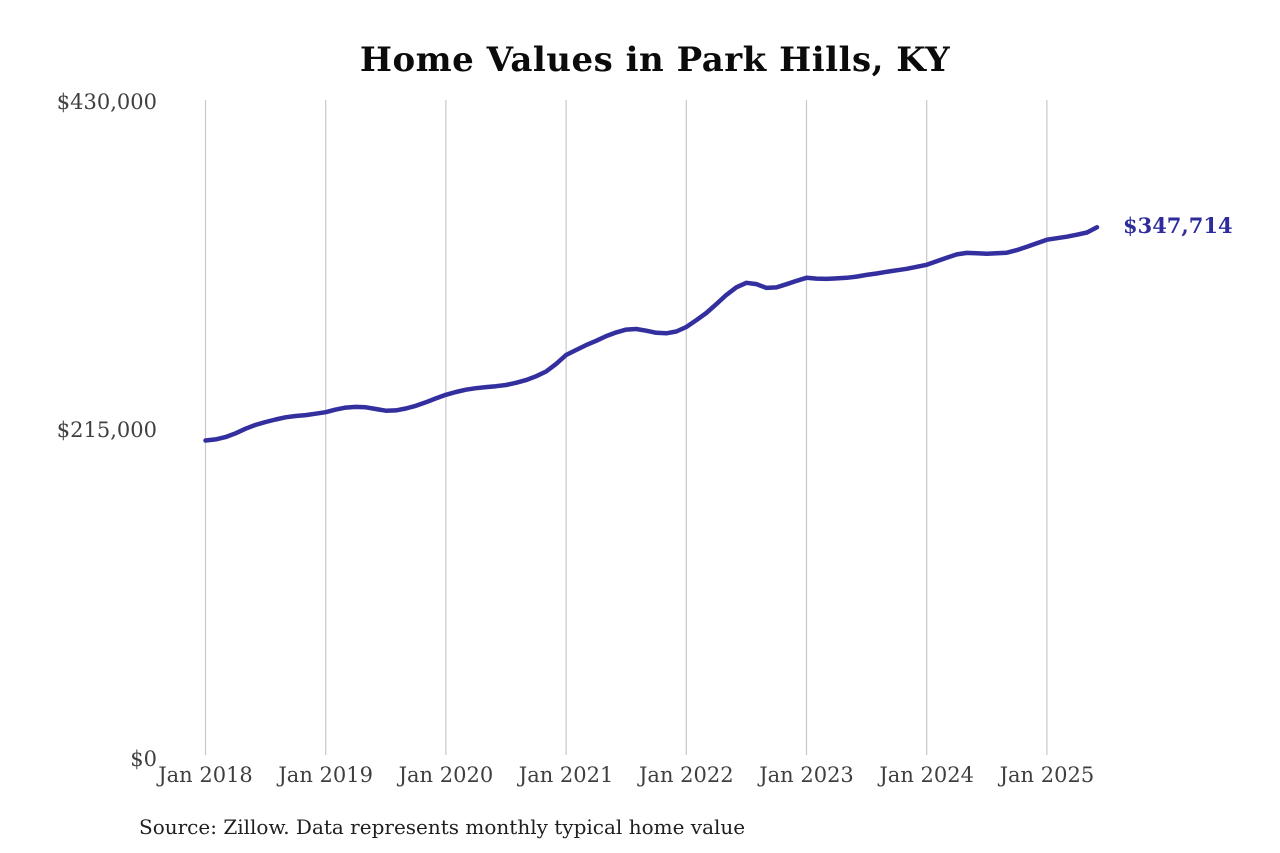 Image resolution: width=1280 pixels, height=853 pixels. What do you see at coordinates (926, 775) in the screenshot?
I see `x-tick-label: Jan 2024` at bounding box center [926, 775].